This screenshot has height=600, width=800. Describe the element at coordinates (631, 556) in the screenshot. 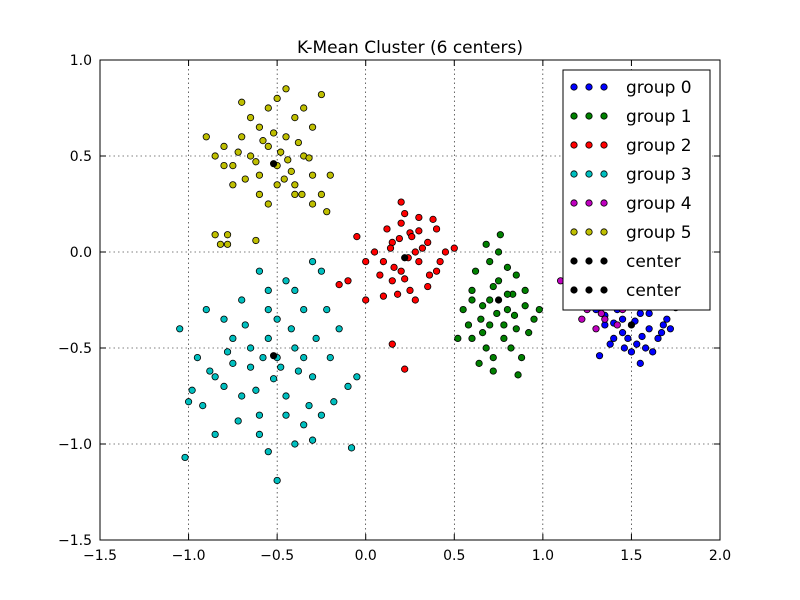

I see `x-tick-label: 1.5` at that location.